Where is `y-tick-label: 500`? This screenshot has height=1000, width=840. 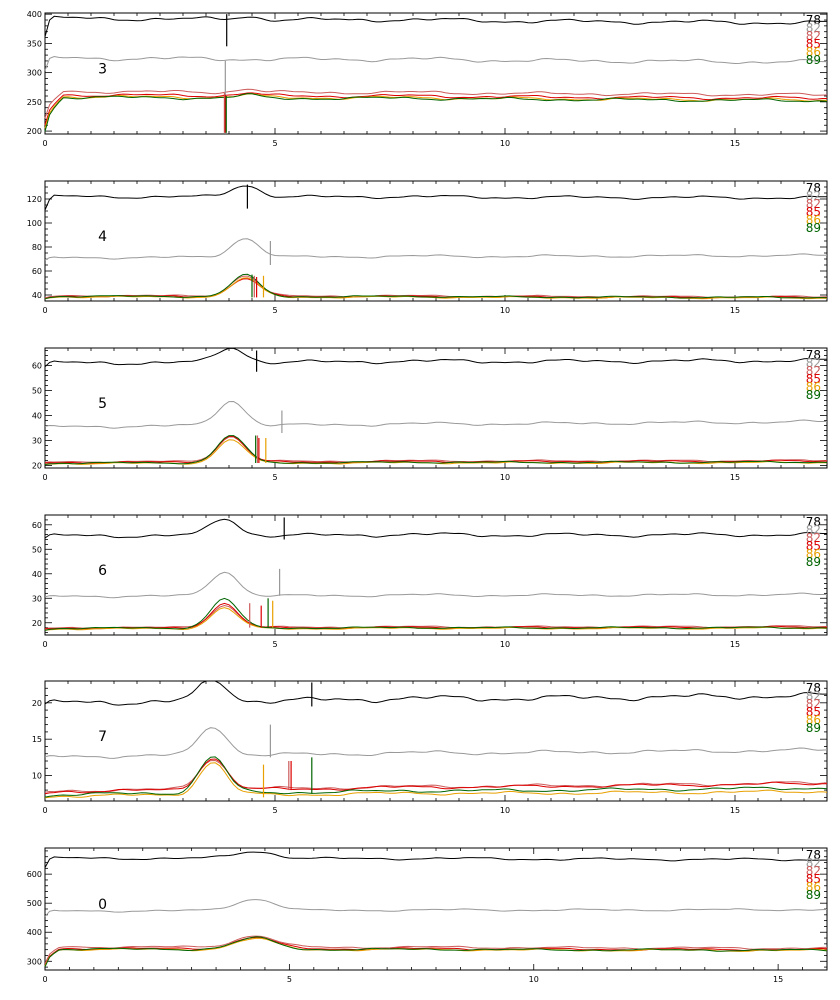
y-tick-label: 500 is located at coordinates (34, 903).